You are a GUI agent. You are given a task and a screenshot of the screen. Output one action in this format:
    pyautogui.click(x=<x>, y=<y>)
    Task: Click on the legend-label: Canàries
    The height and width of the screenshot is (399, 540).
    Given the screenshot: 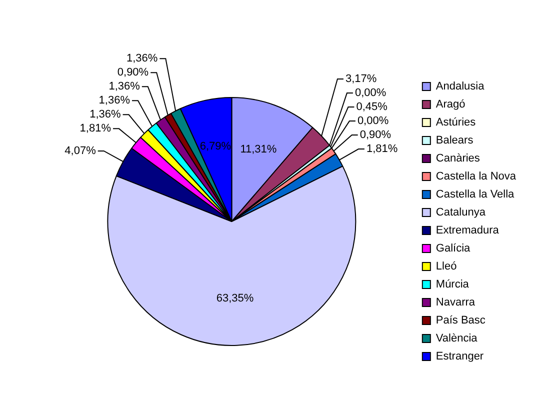 What is the action you would take?
    pyautogui.click(x=458, y=158)
    